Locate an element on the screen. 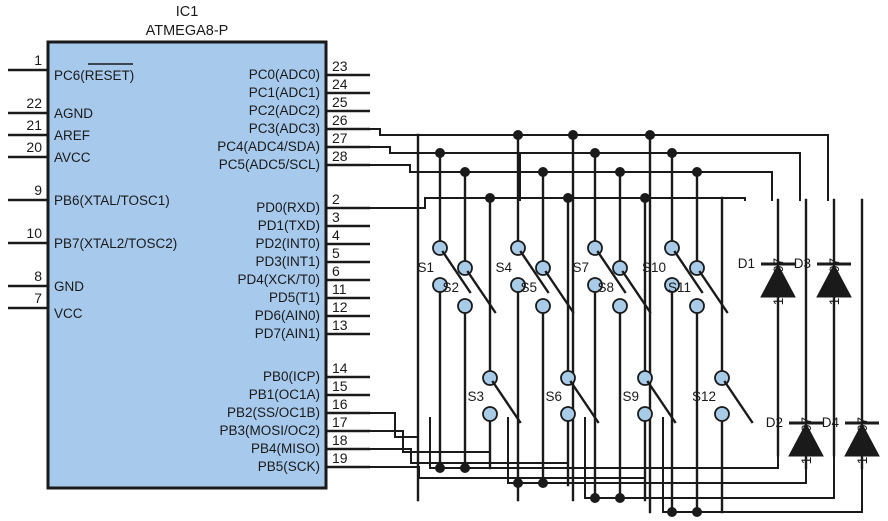 The width and height of the screenshot is (888, 521). pin-label-pd5: PD5(T1) is located at coordinates (294, 297).